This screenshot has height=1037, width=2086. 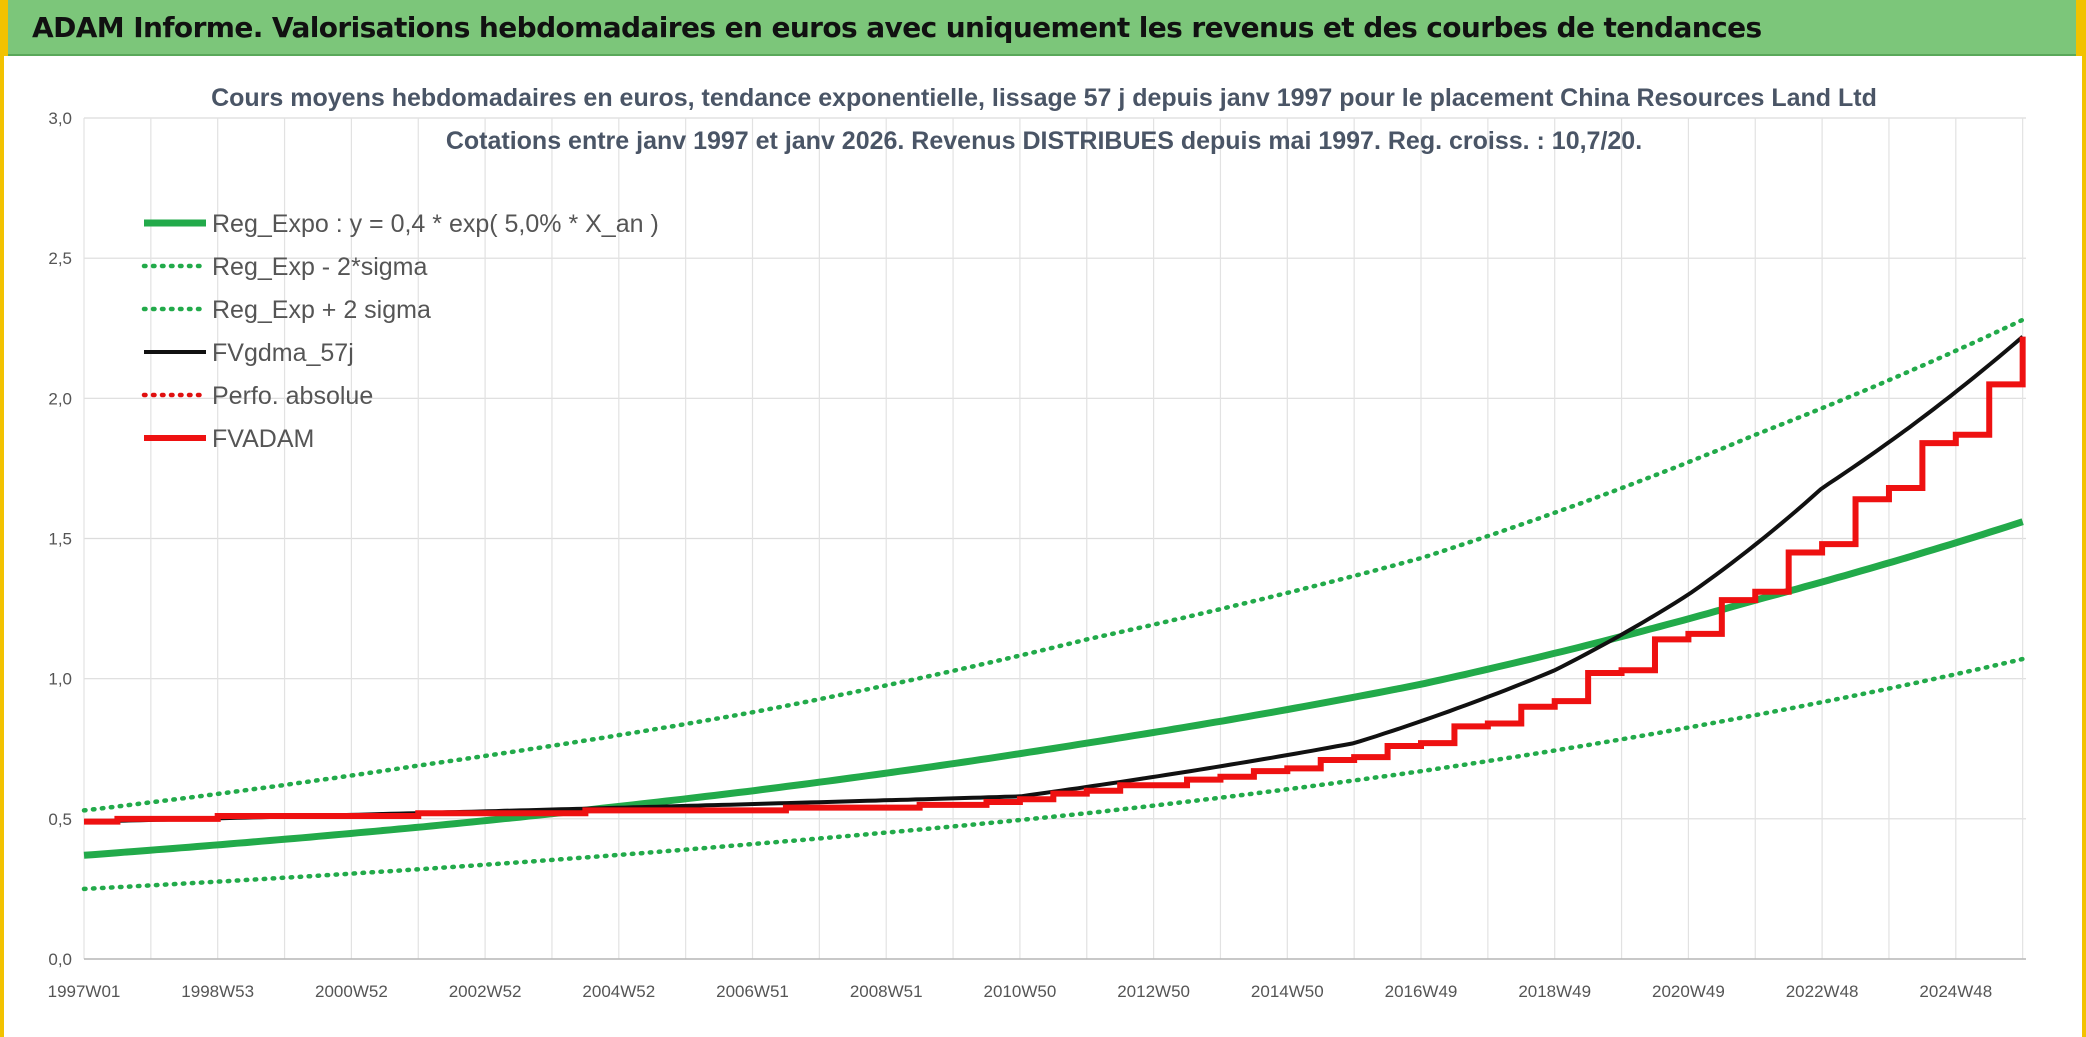 I want to click on x-tick-label: 2012W50, so click(x=1153, y=991).